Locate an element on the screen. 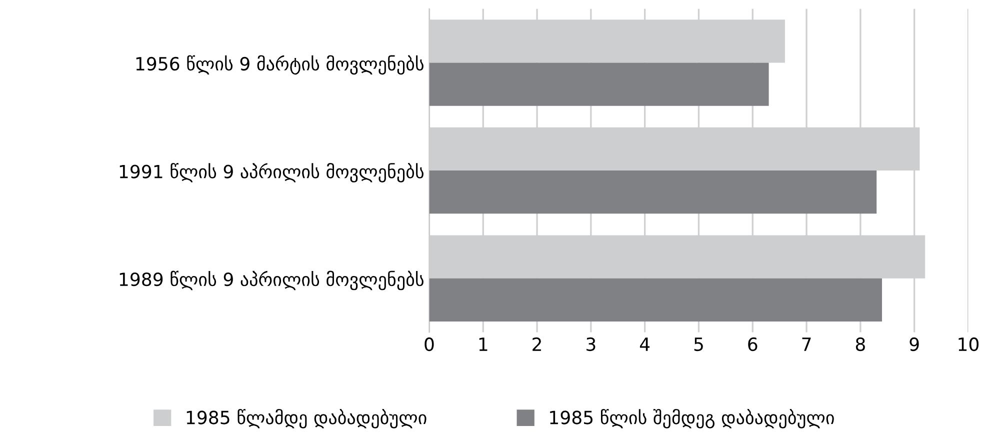 The image size is (989, 443). legend-label: 1985 წლამდე დაბადებული is located at coordinates (306, 418).